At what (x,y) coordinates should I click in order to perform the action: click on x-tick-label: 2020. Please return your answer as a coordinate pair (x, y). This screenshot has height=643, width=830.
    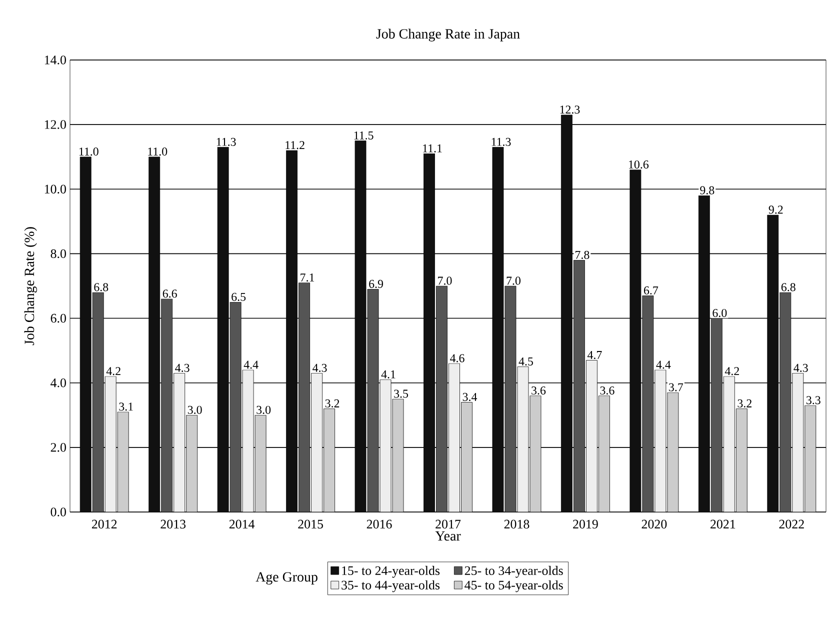
    Looking at the image, I should click on (654, 524).